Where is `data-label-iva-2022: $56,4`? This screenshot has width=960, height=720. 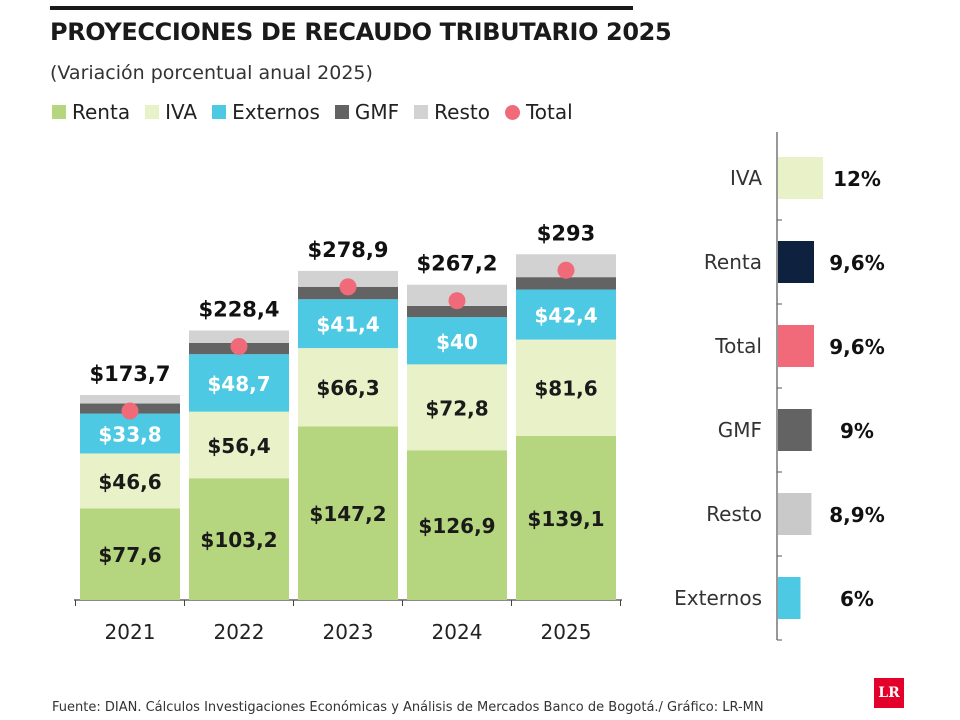
data-label-iva-2022: $56,4 is located at coordinates (238, 446).